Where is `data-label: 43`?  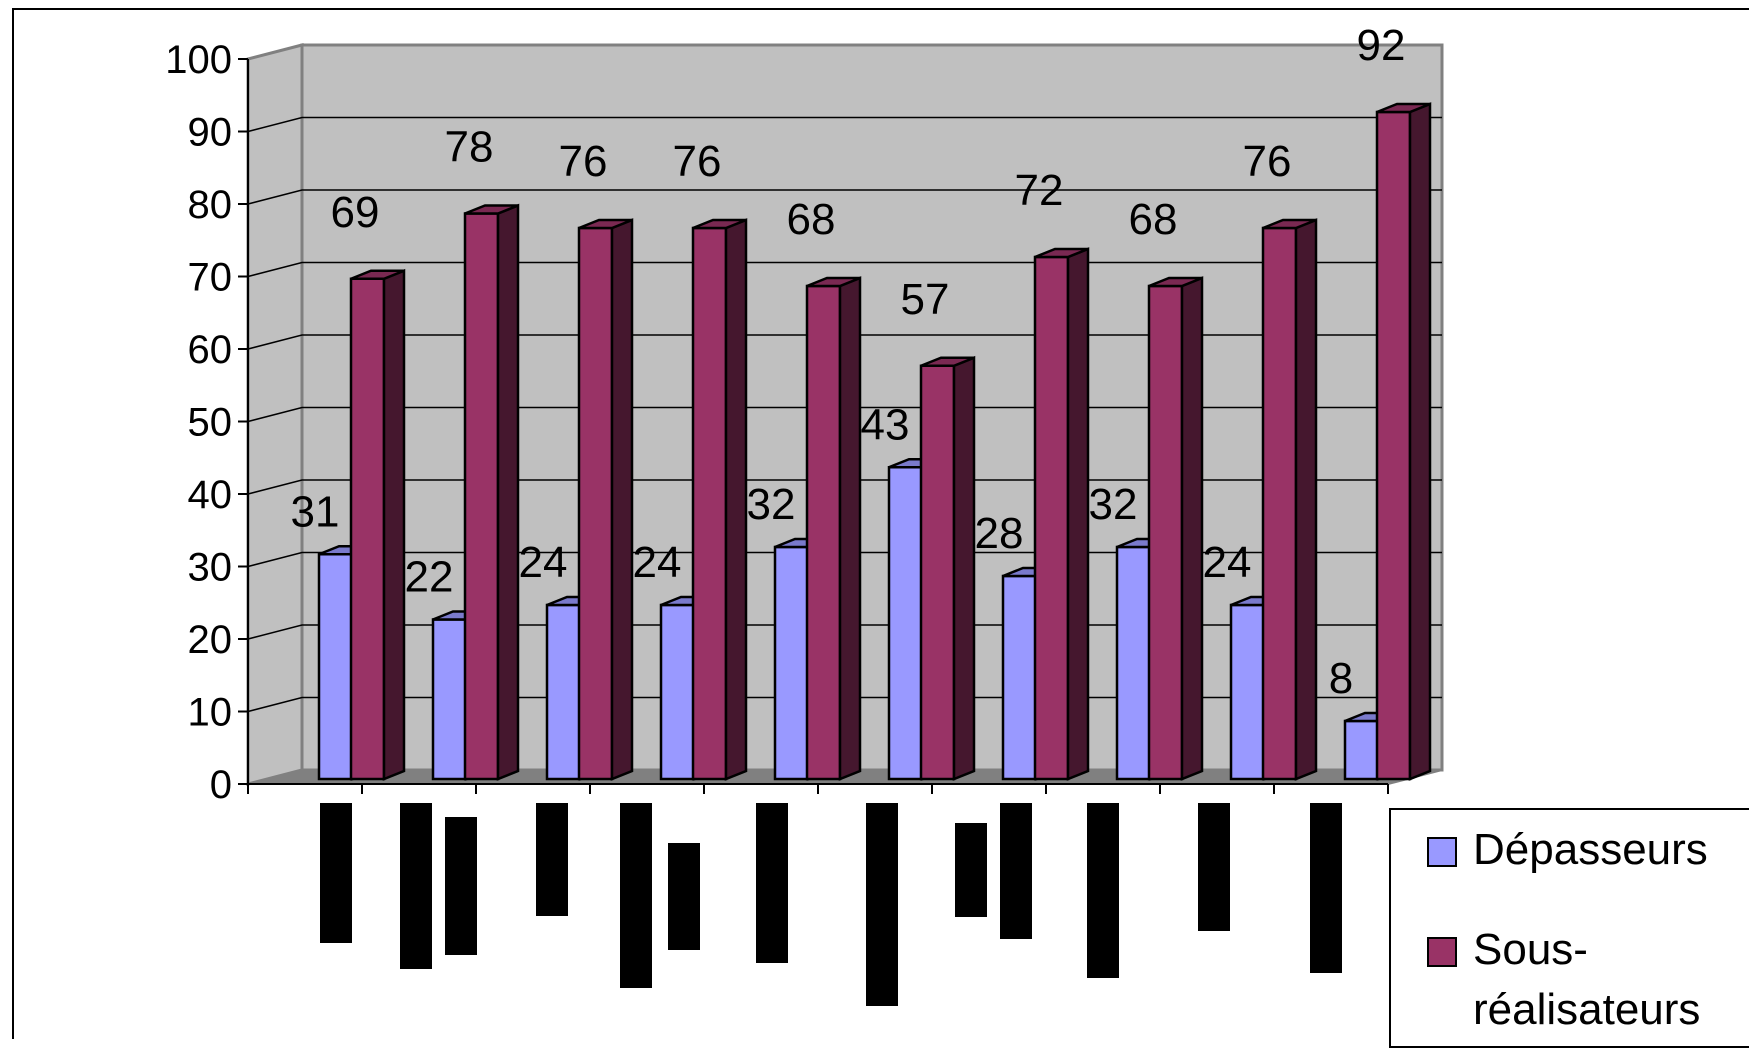 data-label: 43 is located at coordinates (885, 424).